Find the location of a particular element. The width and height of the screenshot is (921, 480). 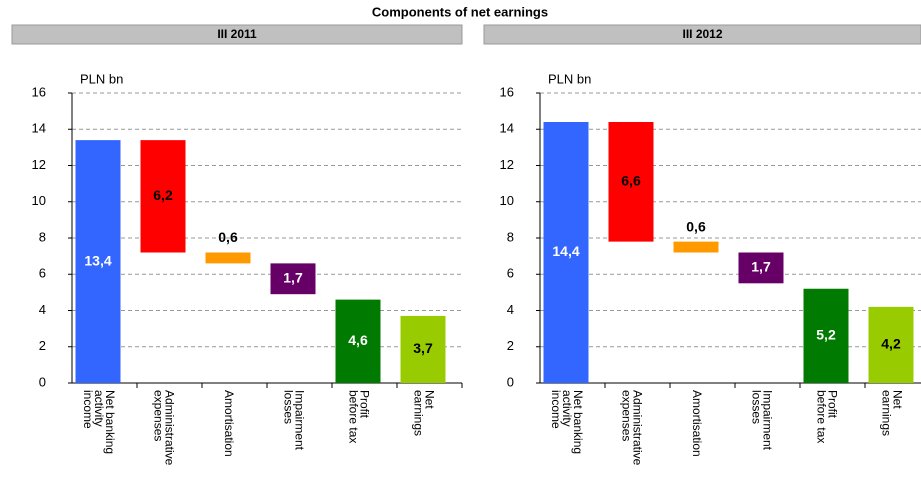

value-label: 6,2 is located at coordinates (163, 195).